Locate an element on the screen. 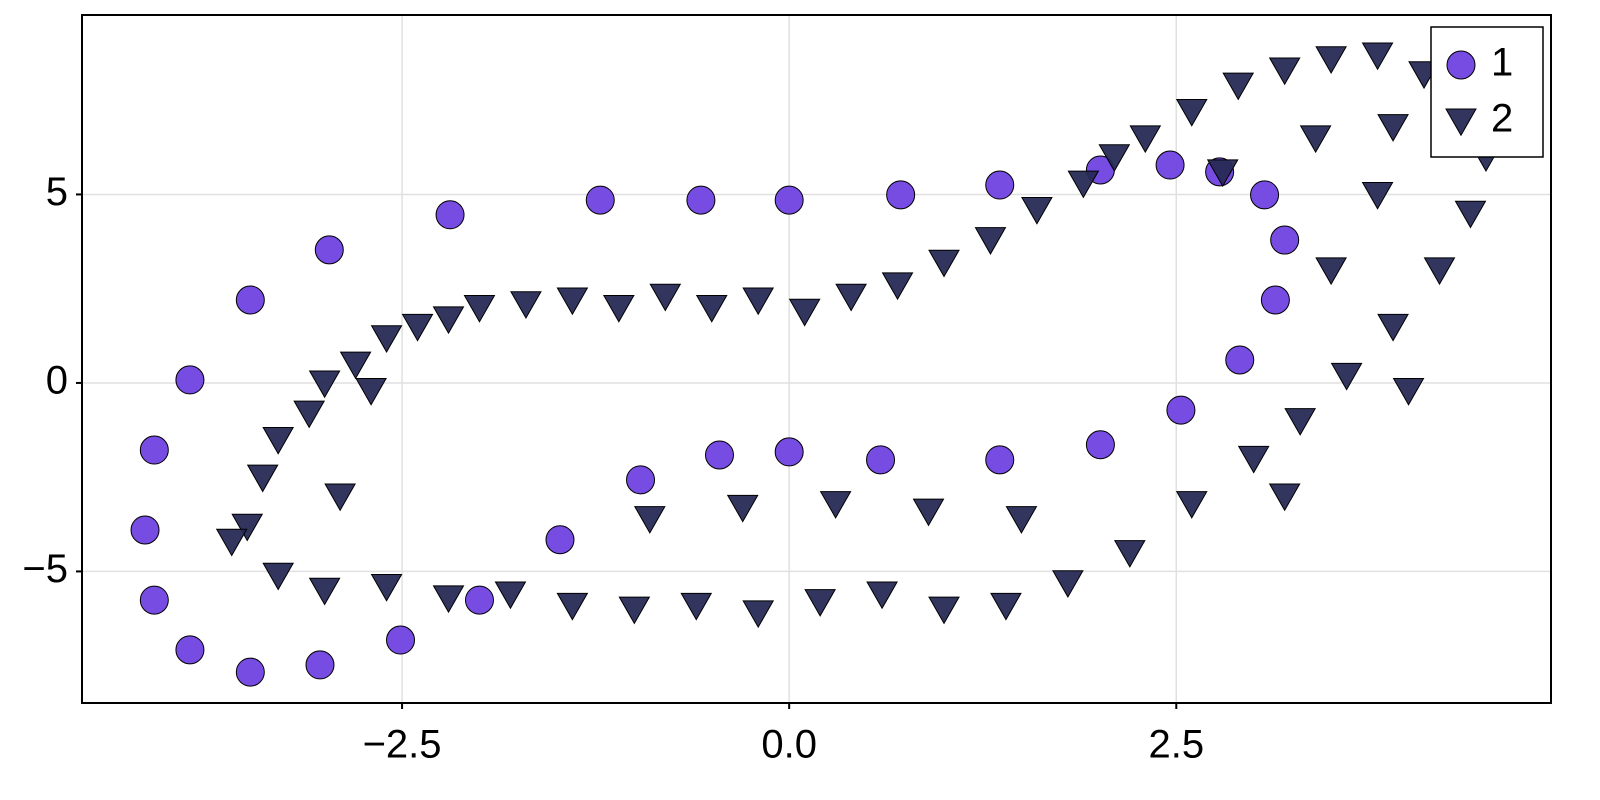 The height and width of the screenshot is (800, 1600). legend-box is located at coordinates (1487, 92).